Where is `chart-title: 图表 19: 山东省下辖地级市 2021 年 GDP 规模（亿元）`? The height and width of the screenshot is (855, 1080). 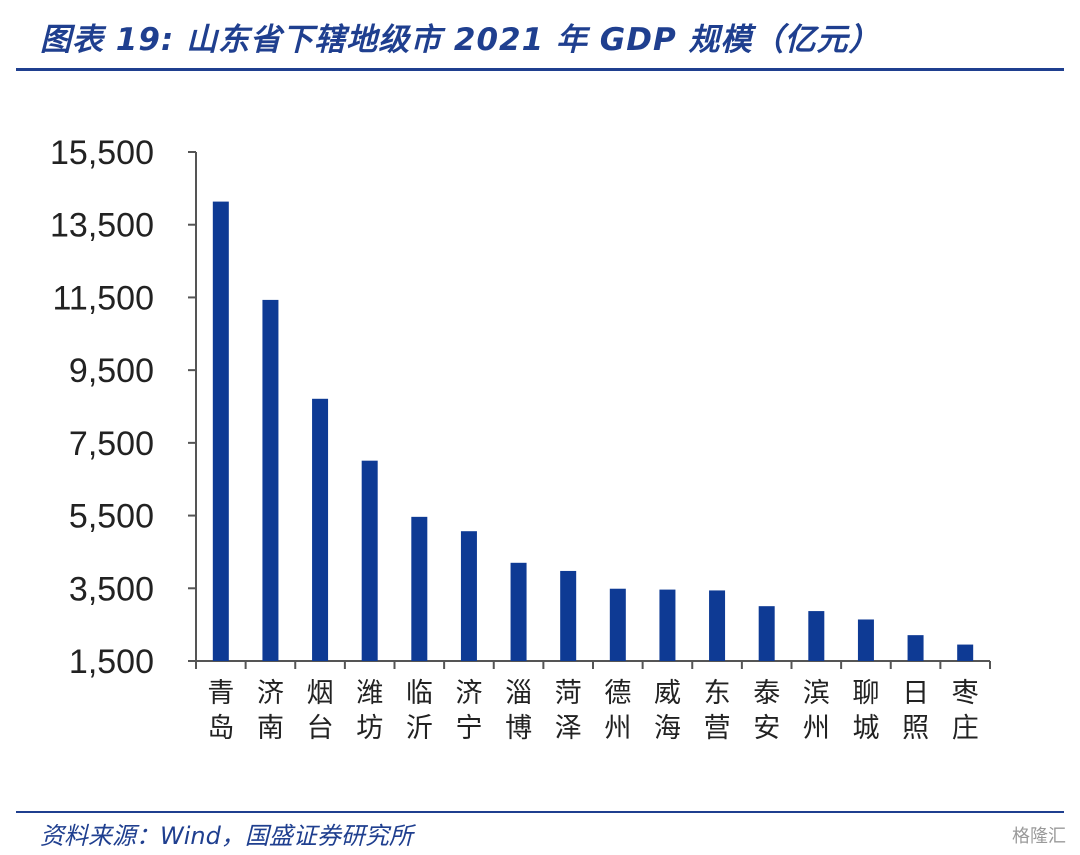
chart-title: 图表 19: 山东省下辖地级市 2021 年 GDP 规模（亿元） is located at coordinates (460, 40).